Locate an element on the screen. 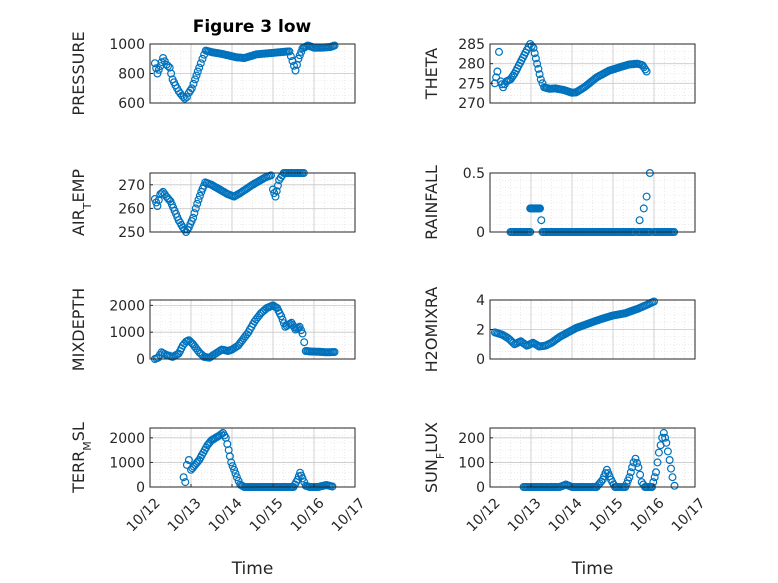 This screenshot has height=583, width=778. x-tick-label: 10/16 is located at coordinates (308, 515).